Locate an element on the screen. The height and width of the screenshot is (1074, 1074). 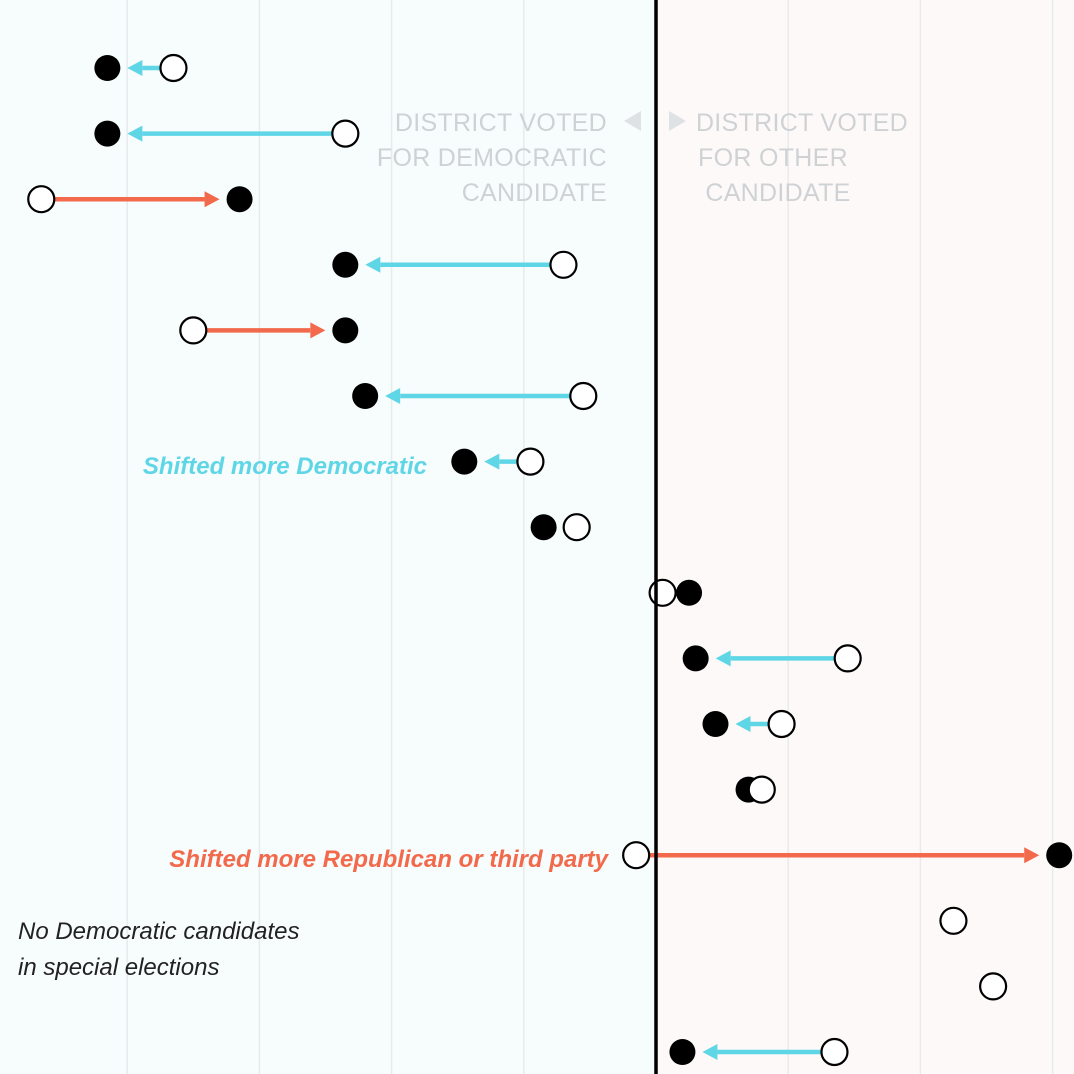
dem-region-label-line2: FOR DEMOCRATIC is located at coordinates (492, 158).